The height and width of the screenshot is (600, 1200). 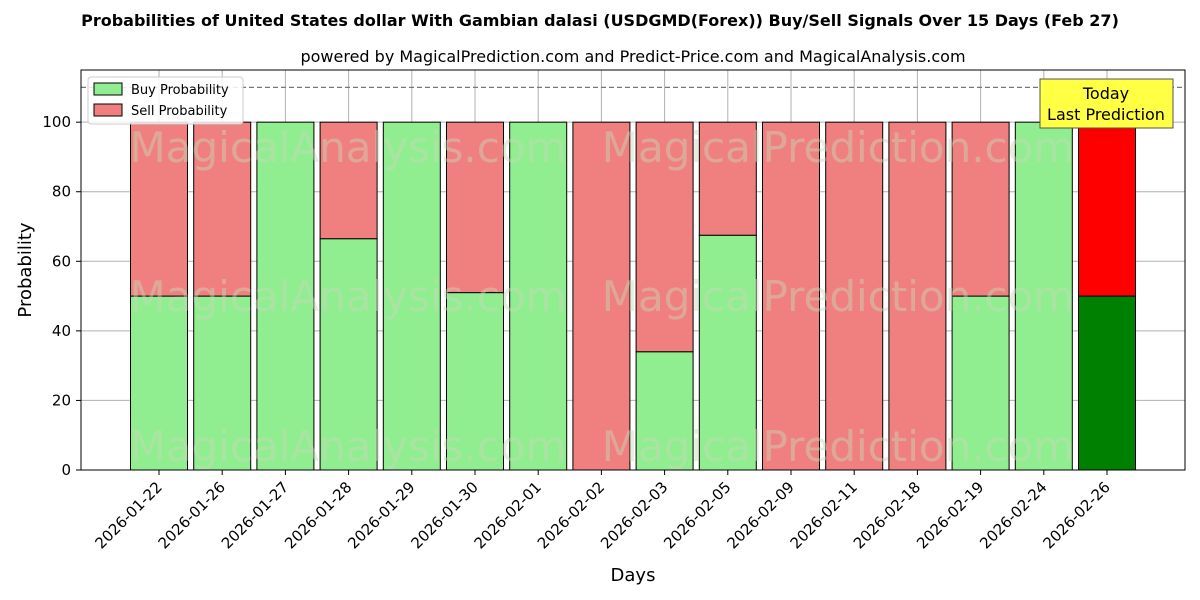 I want to click on annotation-line1: Today, so click(x=1105, y=93).